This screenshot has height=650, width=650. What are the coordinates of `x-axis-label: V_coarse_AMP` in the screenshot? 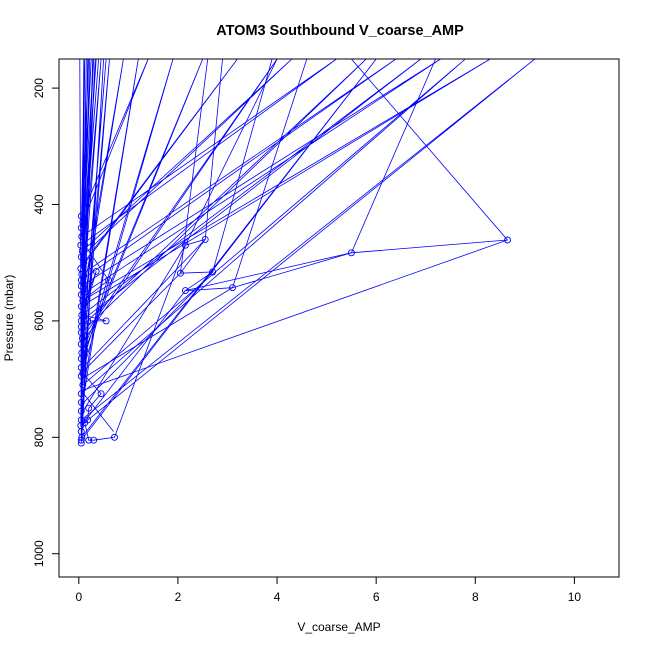 It's located at (338, 627).